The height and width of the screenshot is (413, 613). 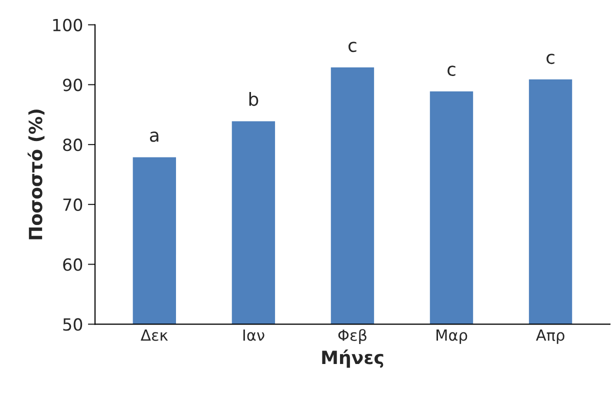 I want to click on x-tick-label: Ιαν, so click(x=253, y=335).